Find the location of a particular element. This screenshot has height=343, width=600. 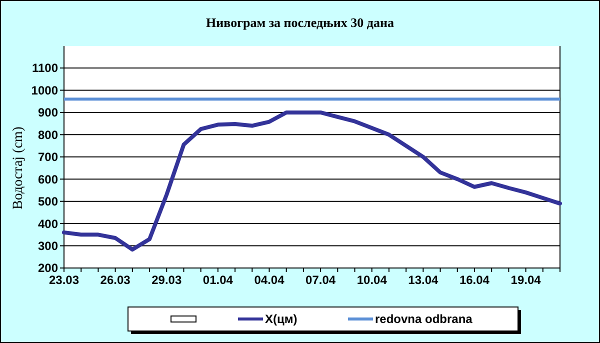

x-tick-label: 29.03 is located at coordinates (167, 280).